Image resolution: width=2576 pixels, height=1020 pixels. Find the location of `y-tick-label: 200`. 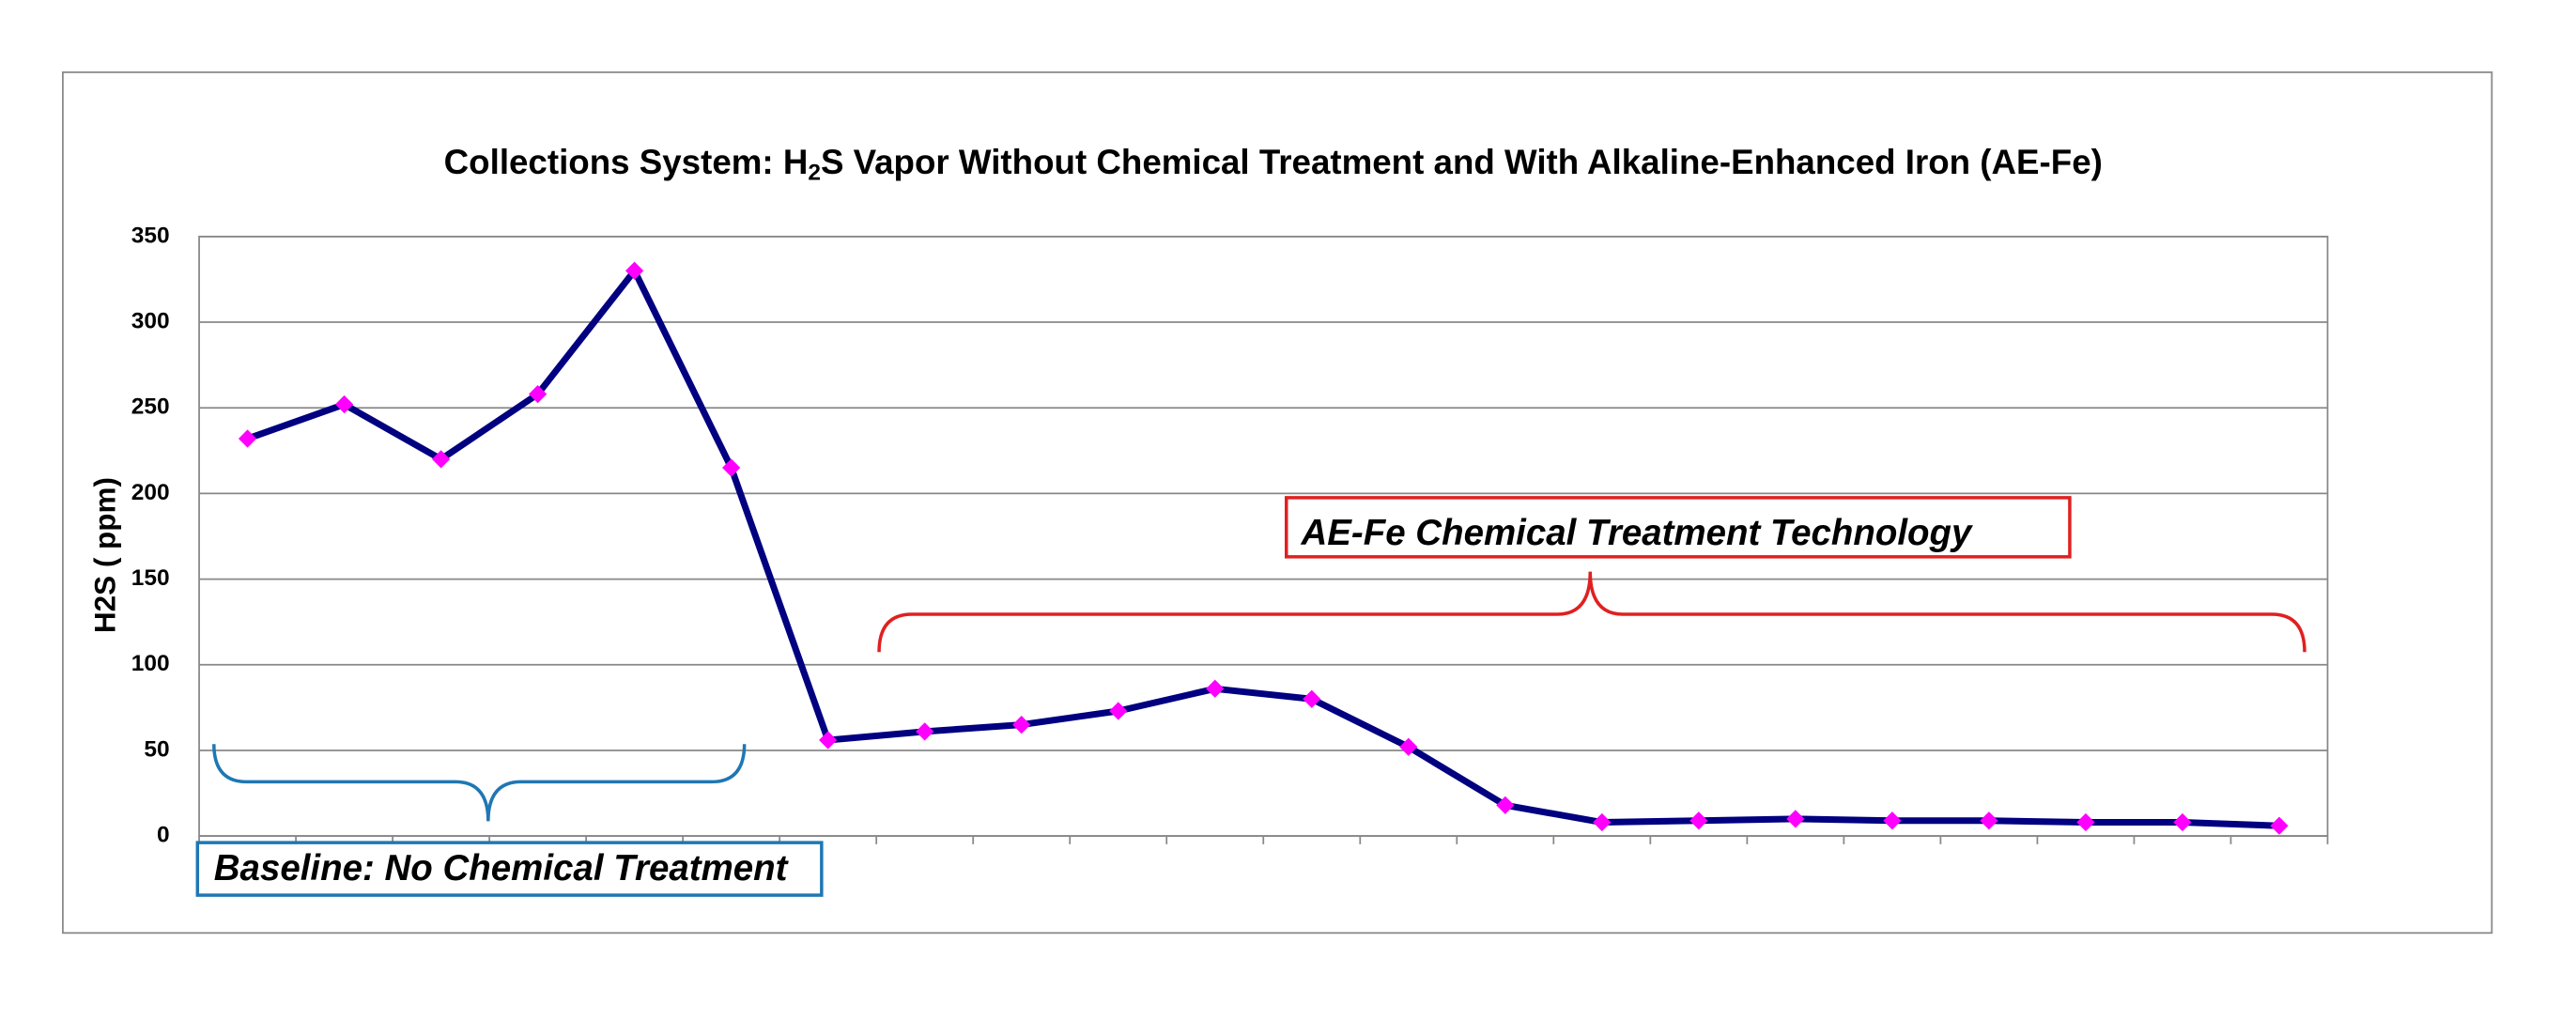

y-tick-label: 200 is located at coordinates (150, 493).